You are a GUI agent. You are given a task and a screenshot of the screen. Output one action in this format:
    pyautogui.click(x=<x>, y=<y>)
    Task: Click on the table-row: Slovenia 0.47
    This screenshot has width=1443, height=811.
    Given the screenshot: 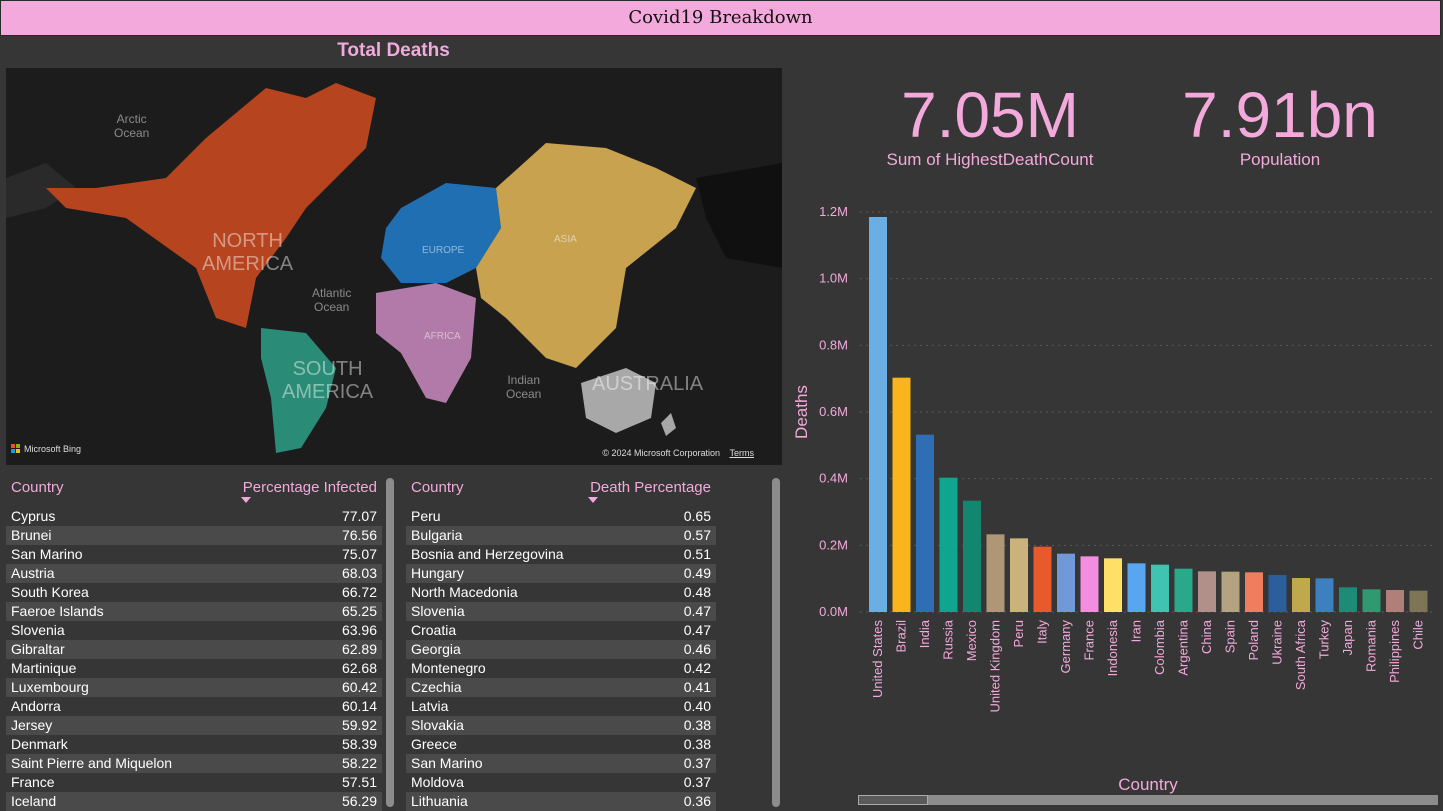 What is the action you would take?
    pyautogui.click(x=561, y=611)
    